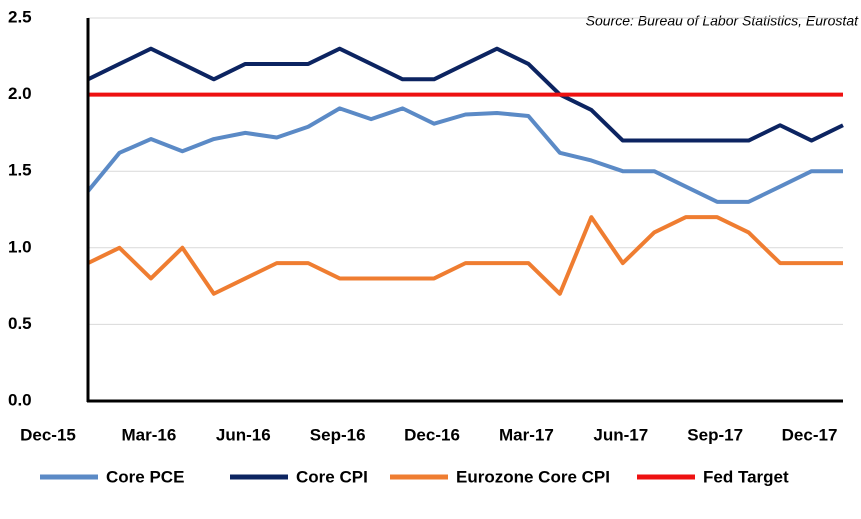 The width and height of the screenshot is (861, 519). I want to click on x-tick-label: Mar-16, so click(149, 434).